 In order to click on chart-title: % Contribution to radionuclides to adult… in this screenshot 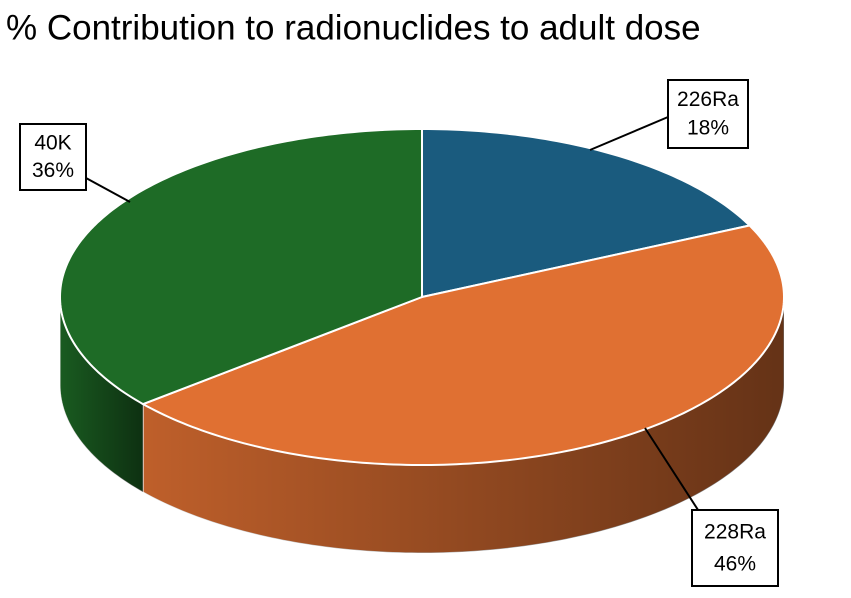, I will do `click(353, 27)`.